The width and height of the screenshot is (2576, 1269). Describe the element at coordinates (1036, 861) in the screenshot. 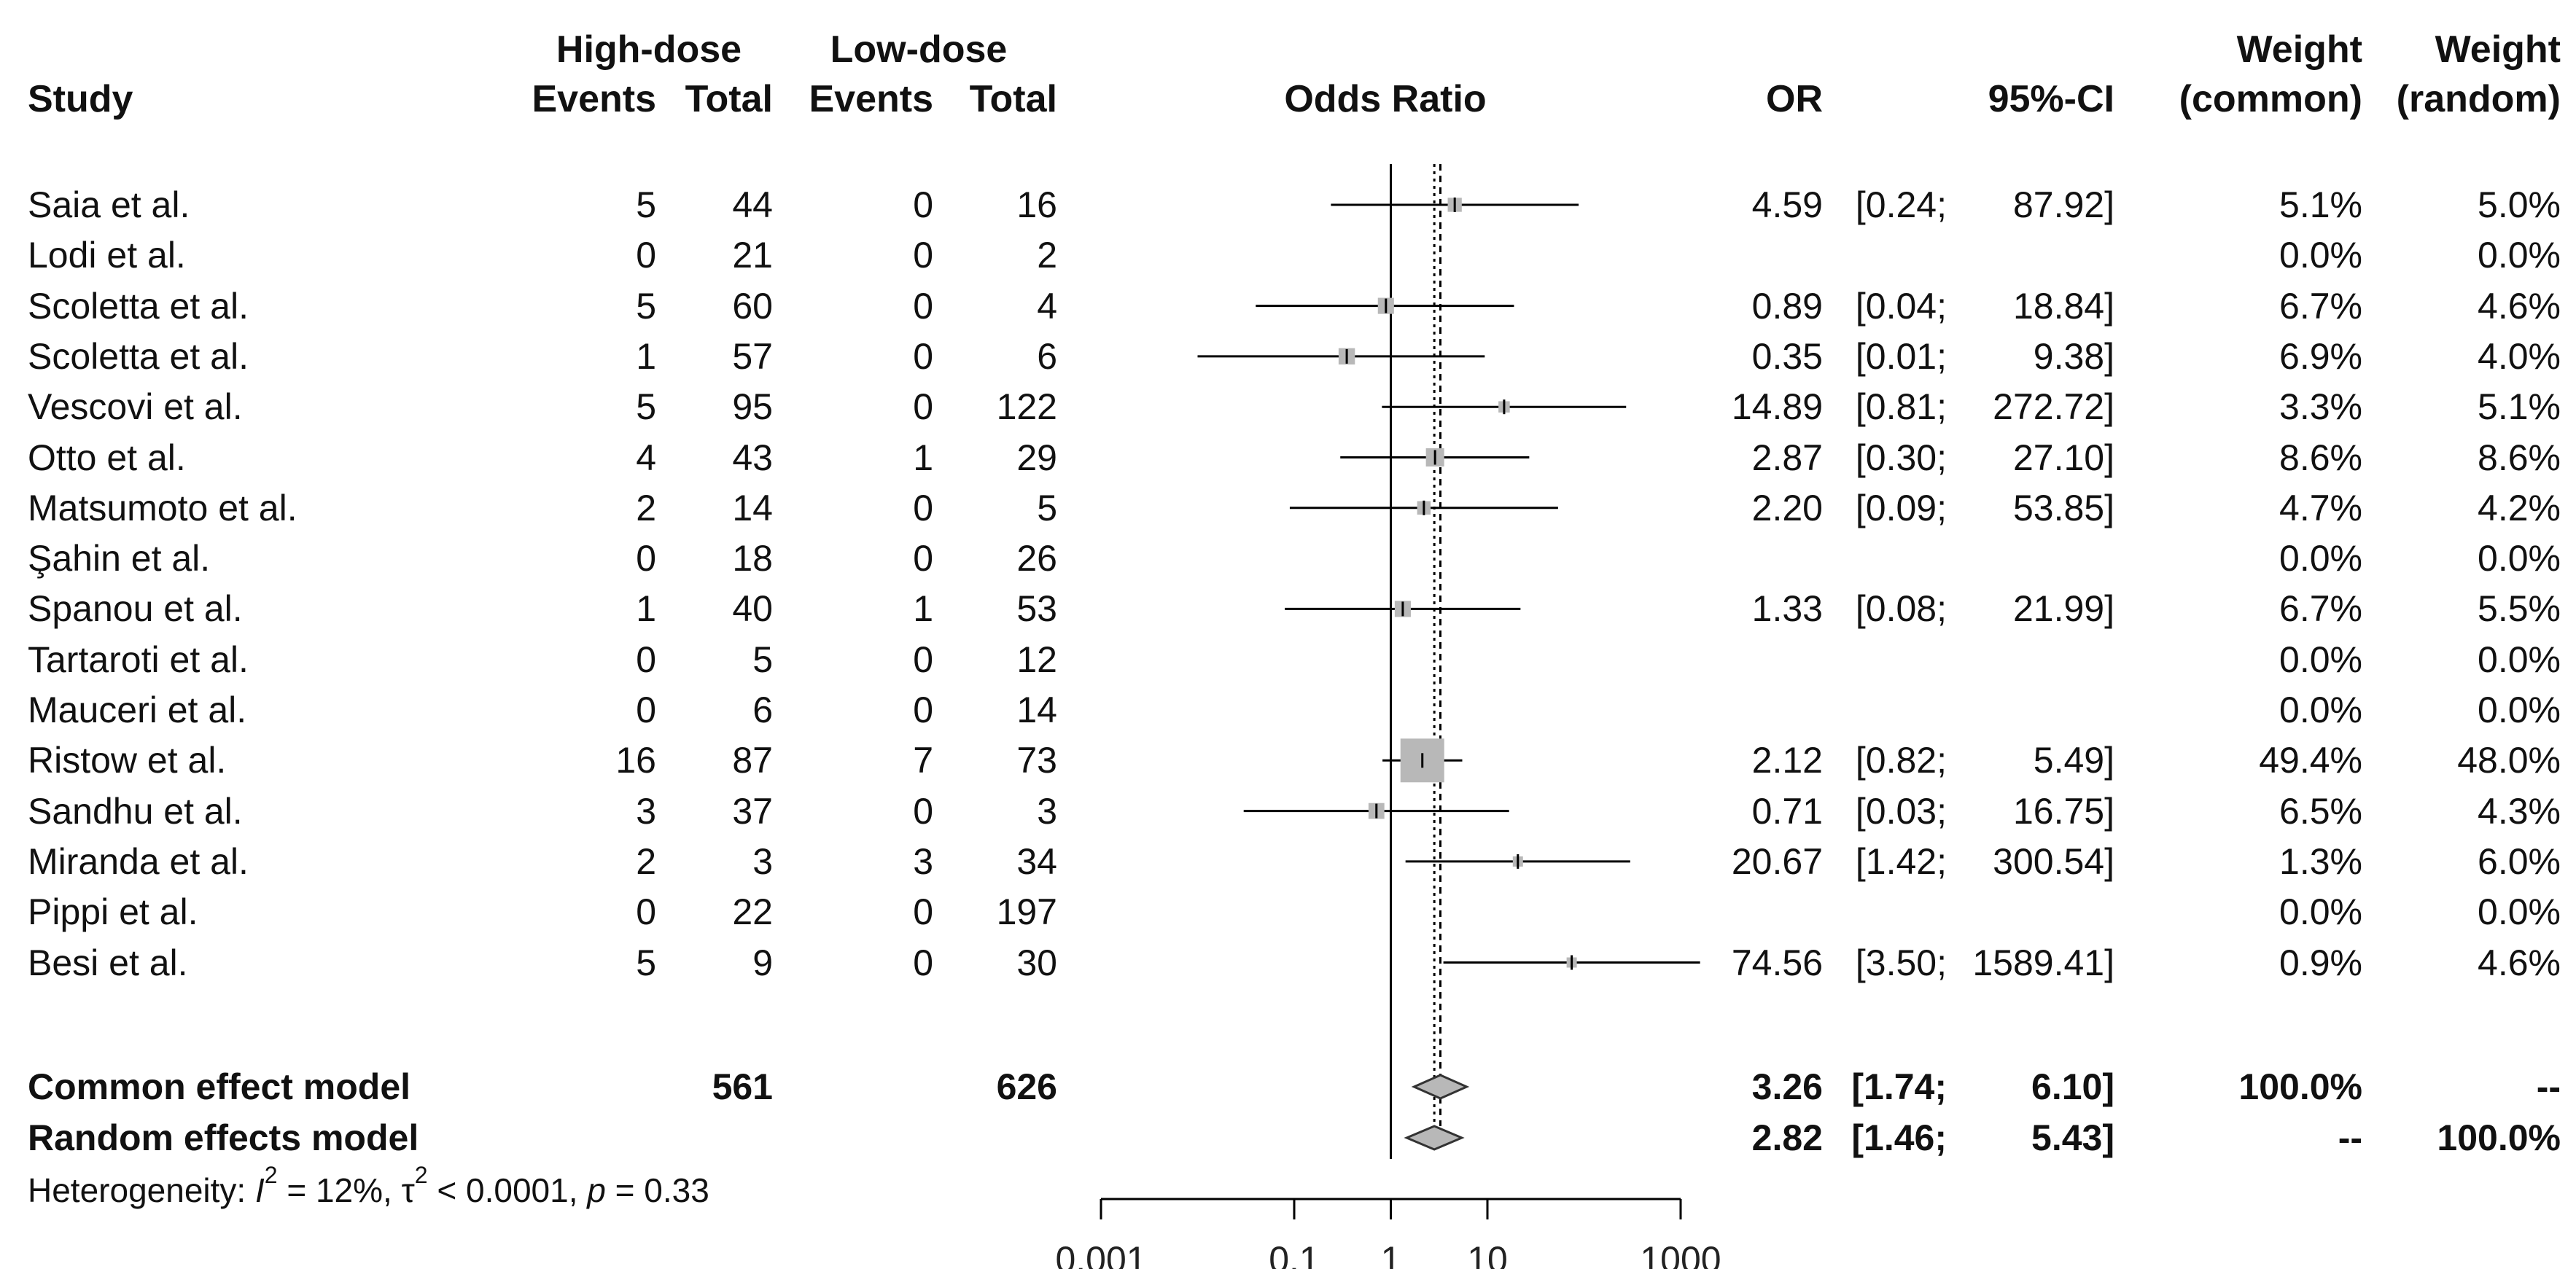

I see `total-low: 34` at that location.